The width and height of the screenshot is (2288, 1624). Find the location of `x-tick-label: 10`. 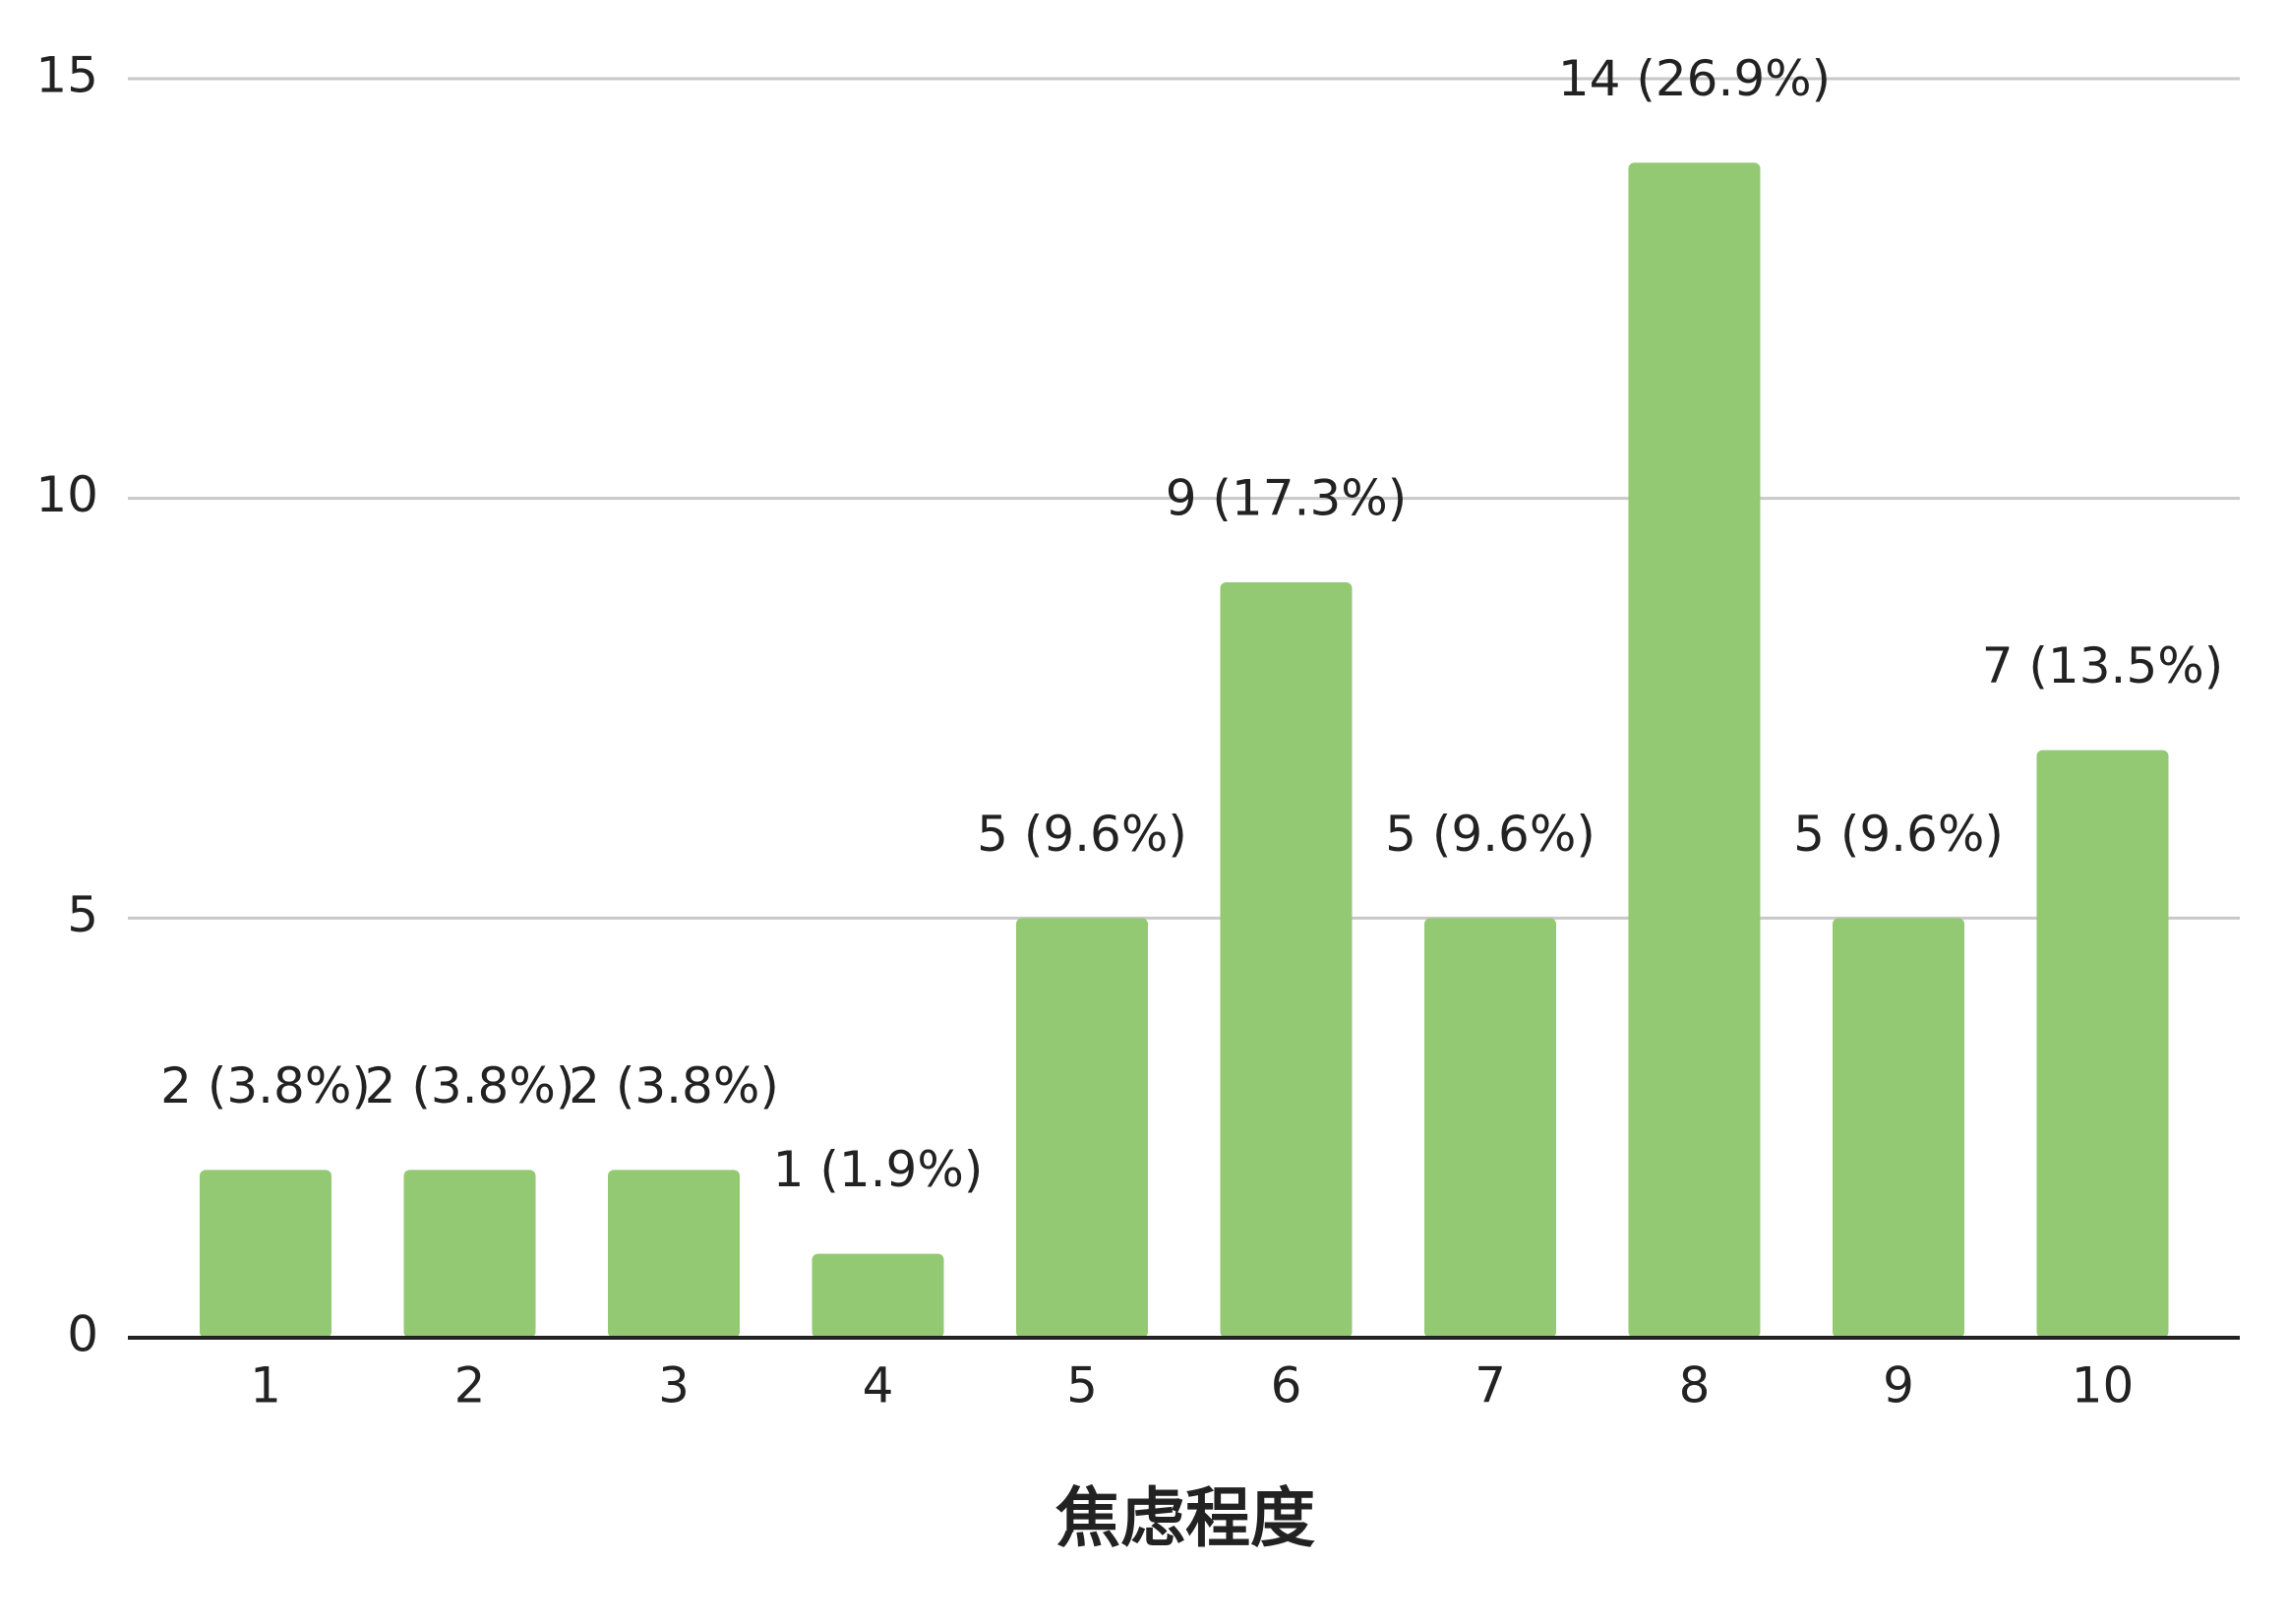

x-tick-label: 10 is located at coordinates (2103, 1385).